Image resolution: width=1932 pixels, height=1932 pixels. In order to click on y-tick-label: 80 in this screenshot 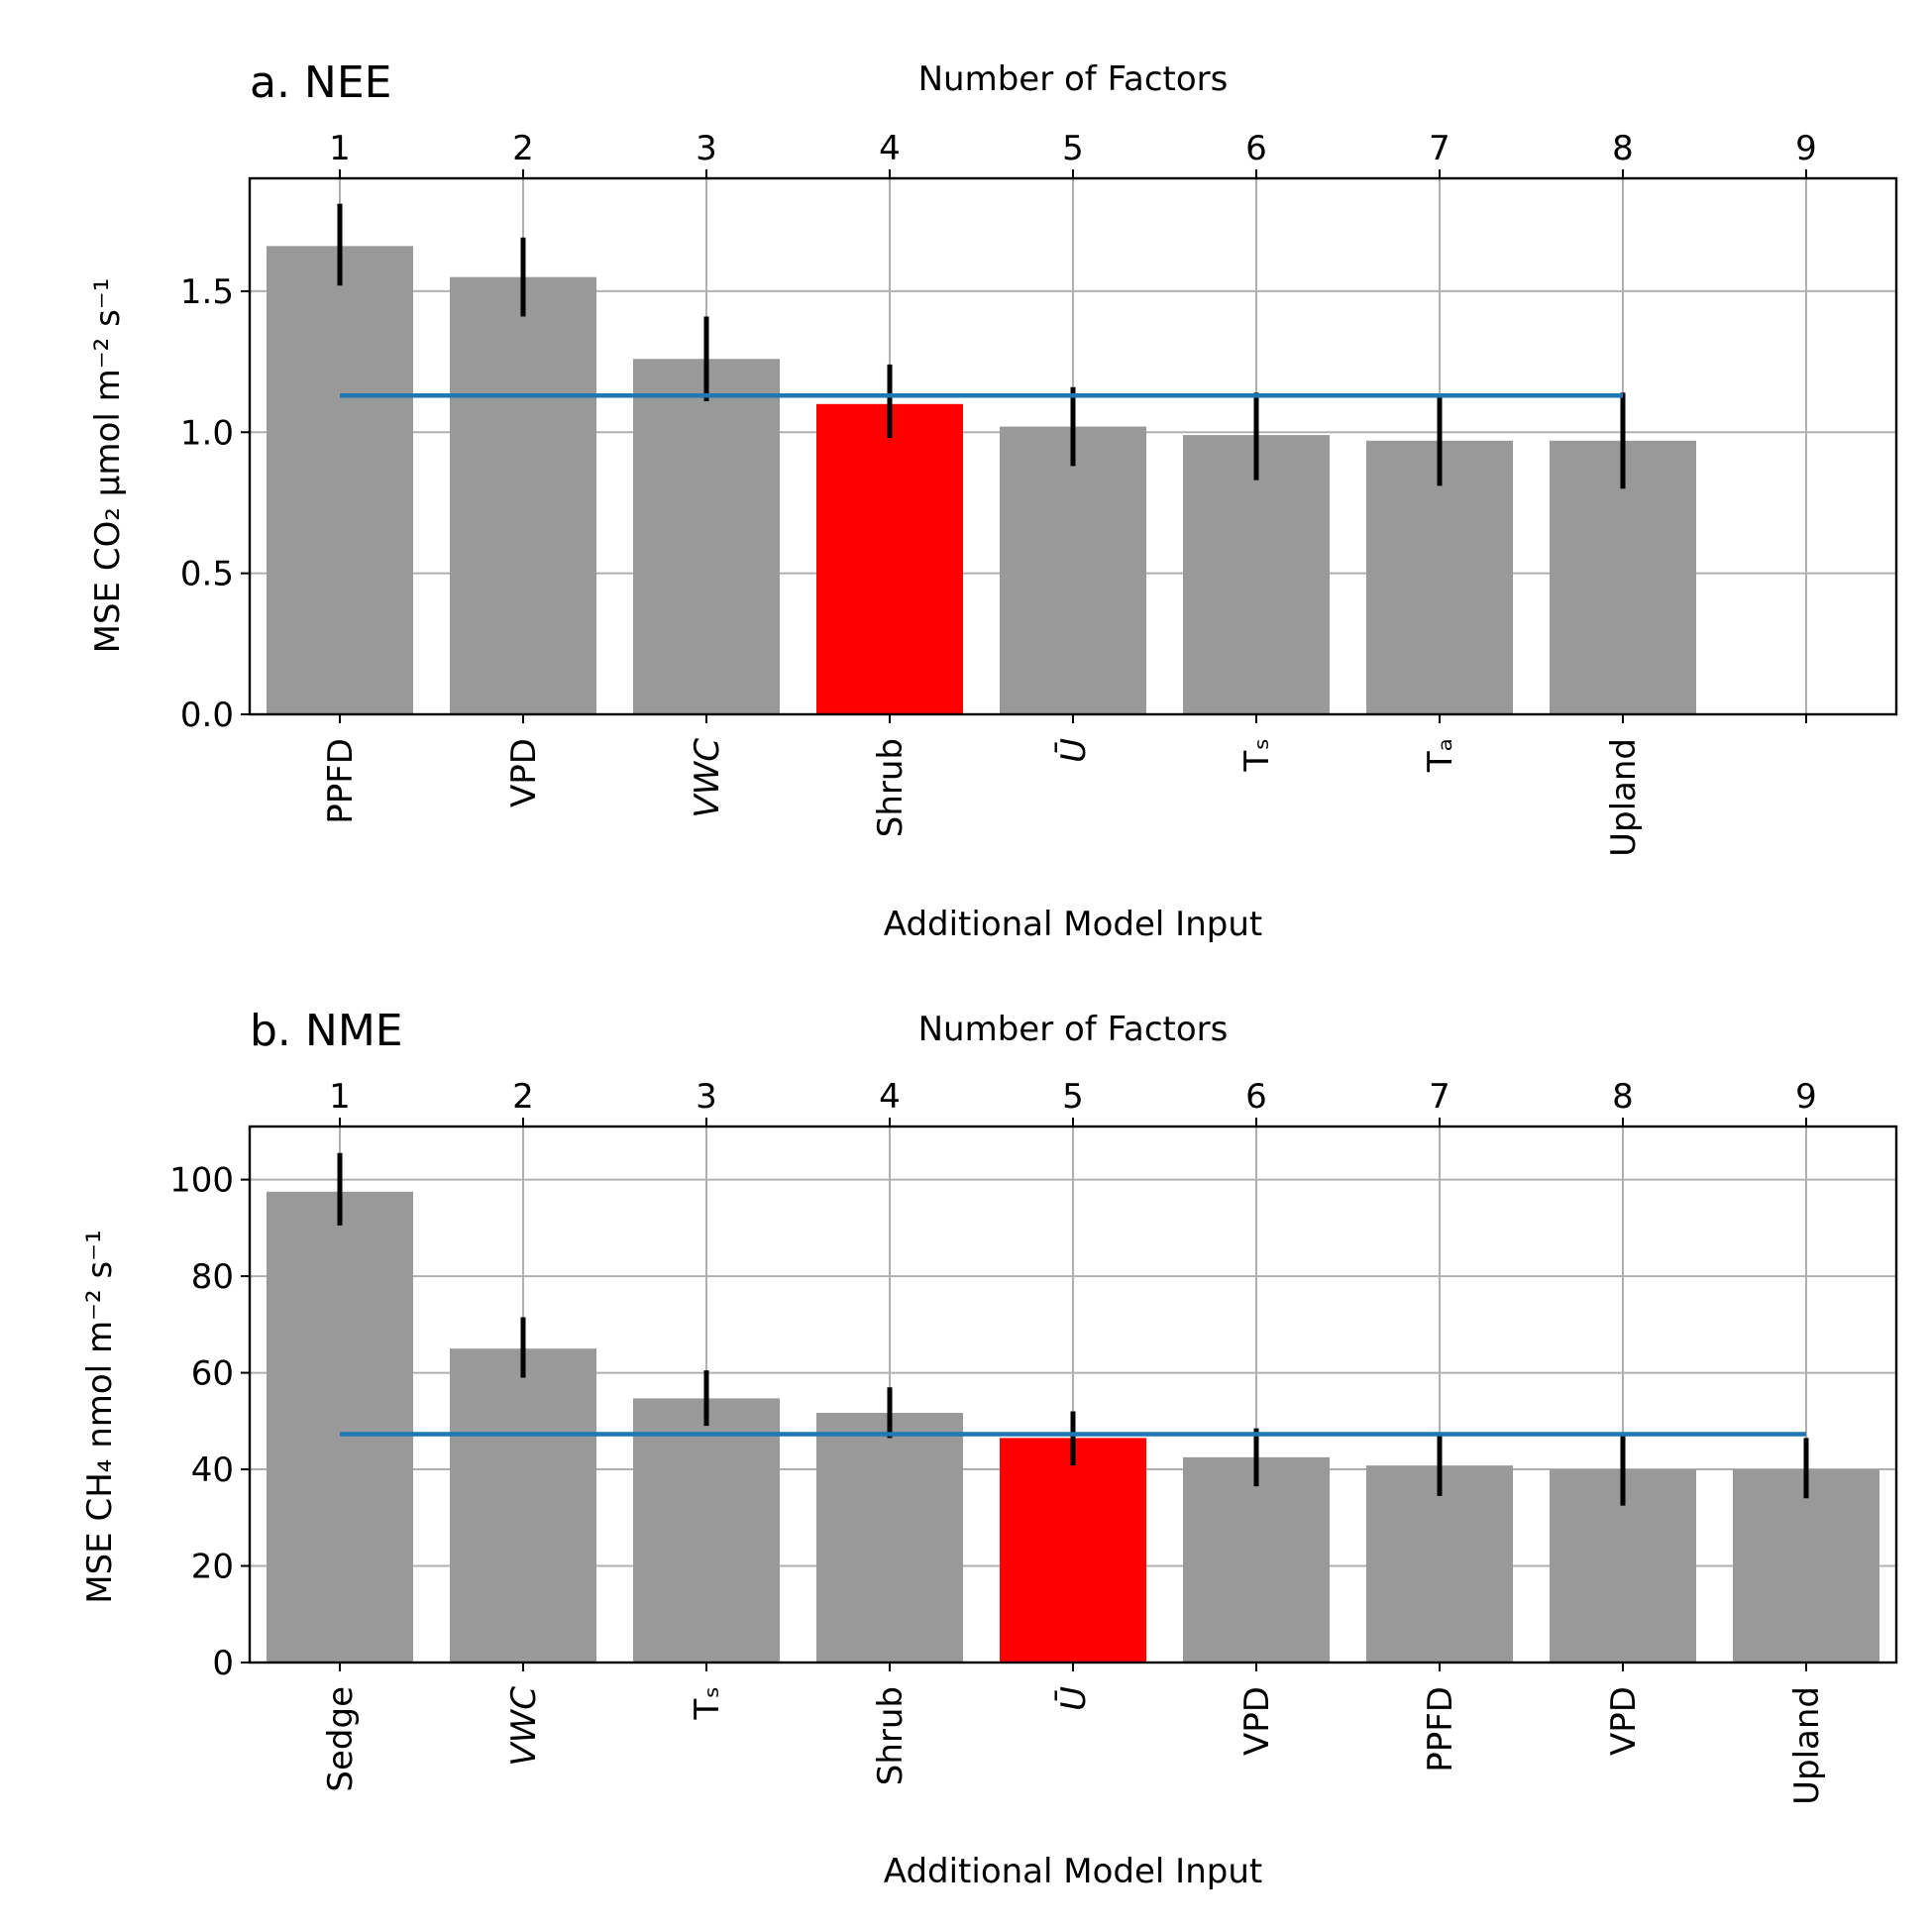, I will do `click(212, 1277)`.